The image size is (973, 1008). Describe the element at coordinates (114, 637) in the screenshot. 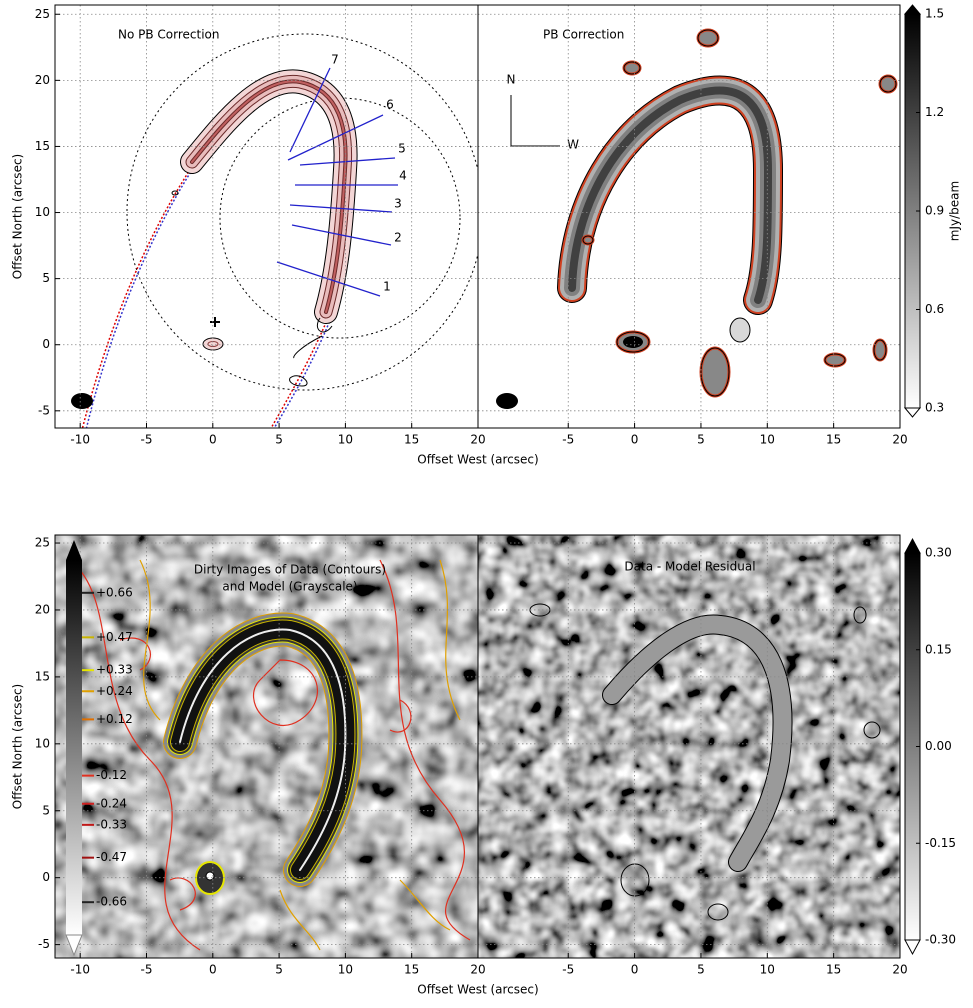

I see `contour-level-label: +0.47` at that location.